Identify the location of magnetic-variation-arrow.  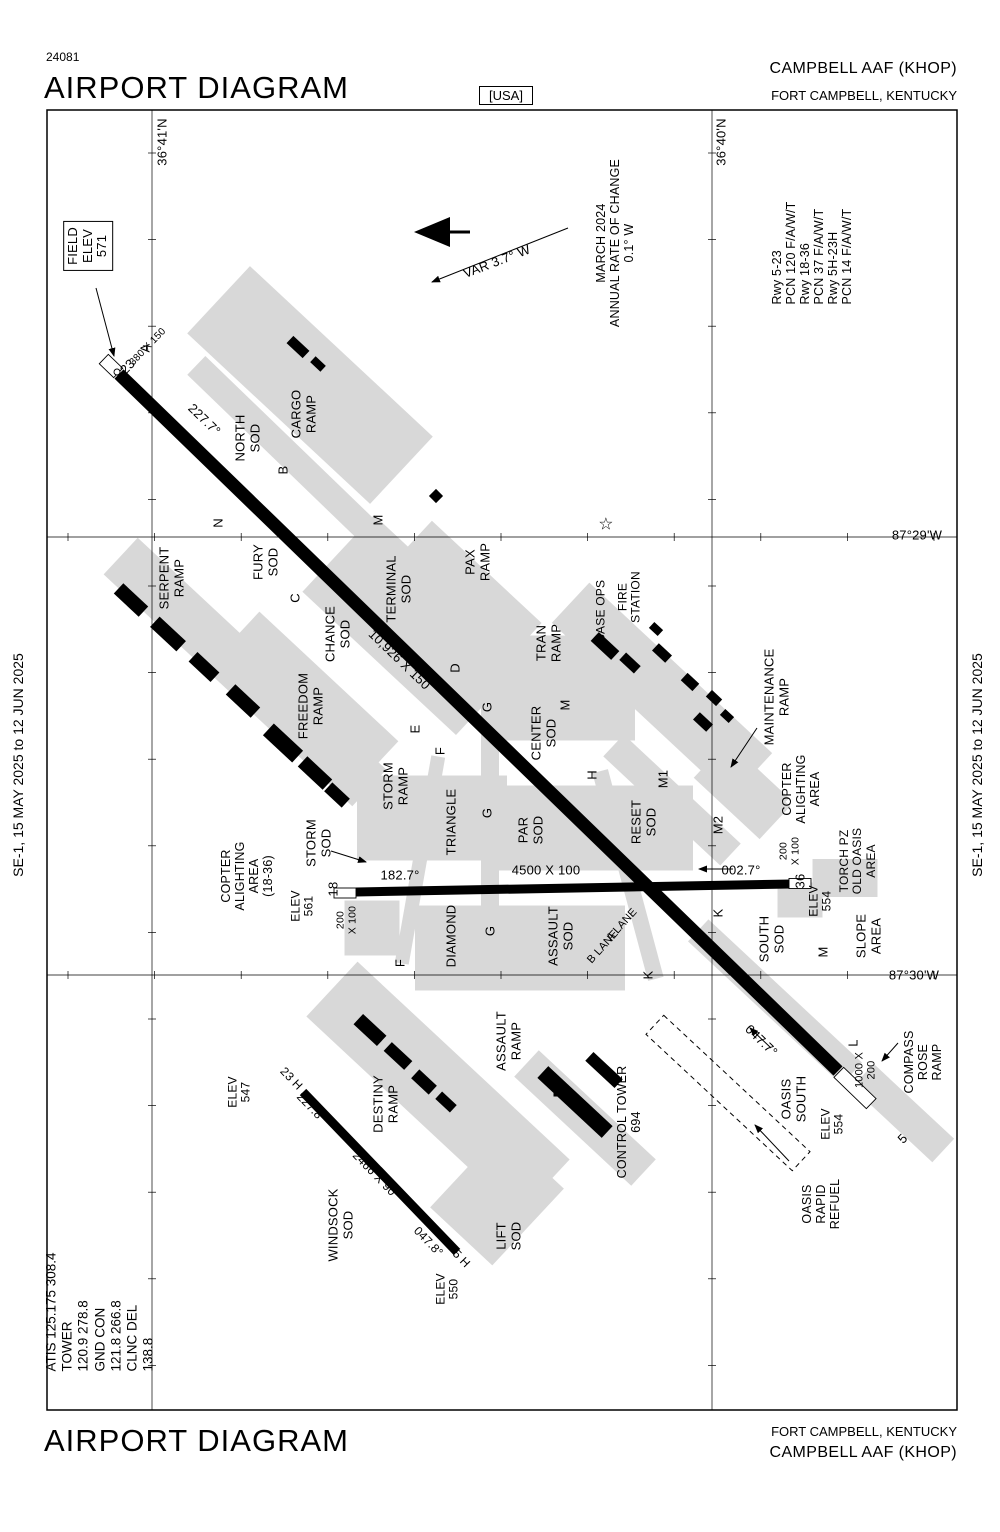
(500, 255).